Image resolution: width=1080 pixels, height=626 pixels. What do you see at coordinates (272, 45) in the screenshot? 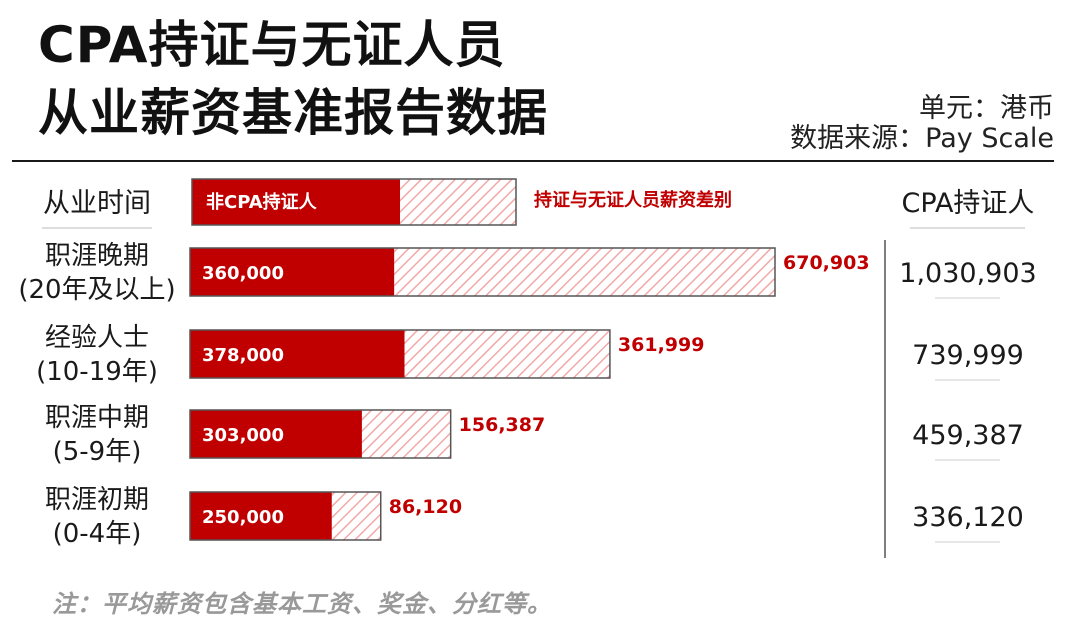
I see `chart-title-line-1: CPA持证与无证人员` at bounding box center [272, 45].